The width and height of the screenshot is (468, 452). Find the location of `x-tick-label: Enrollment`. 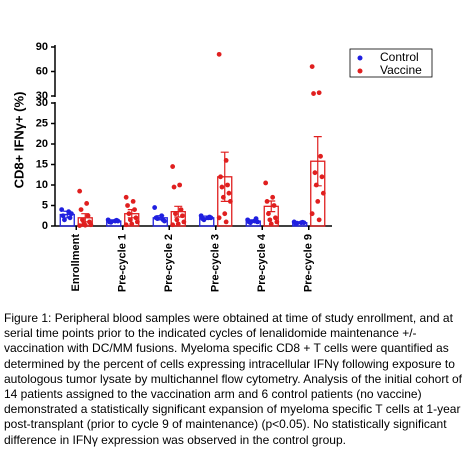

x-tick-label: Enrollment is located at coordinates (76, 263).